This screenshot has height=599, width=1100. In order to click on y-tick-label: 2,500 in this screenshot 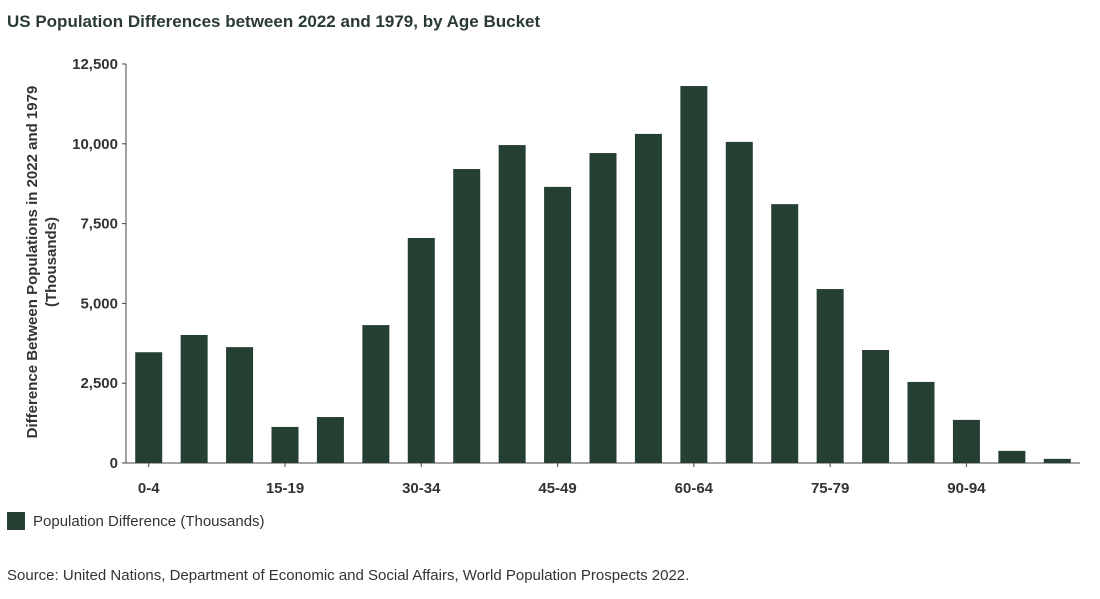, I will do `click(99, 383)`.